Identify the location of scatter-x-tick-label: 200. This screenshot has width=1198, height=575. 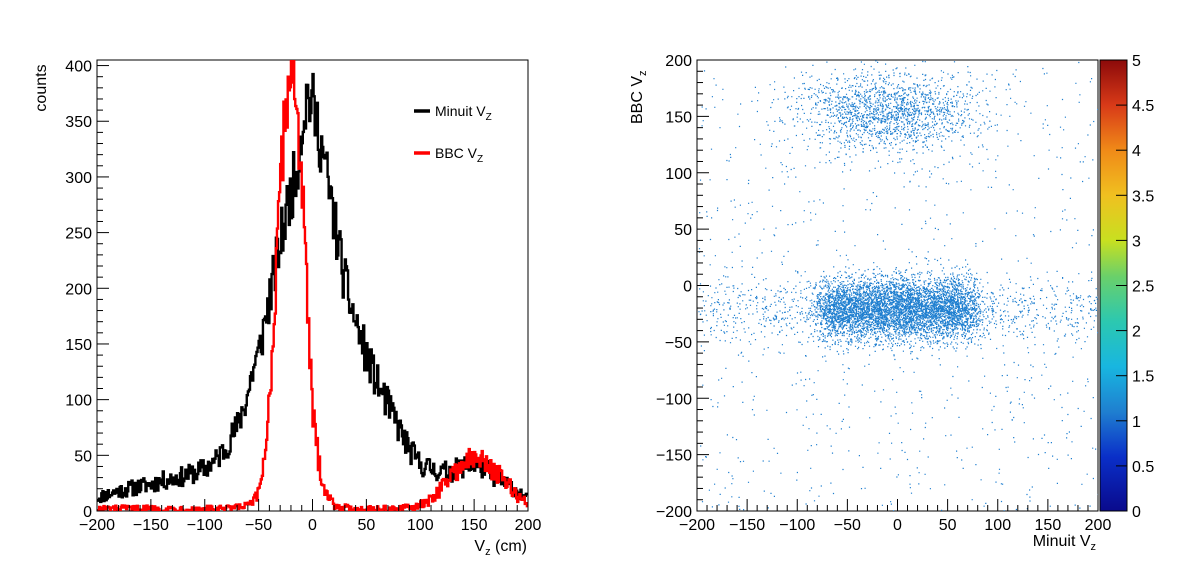
(1098, 525).